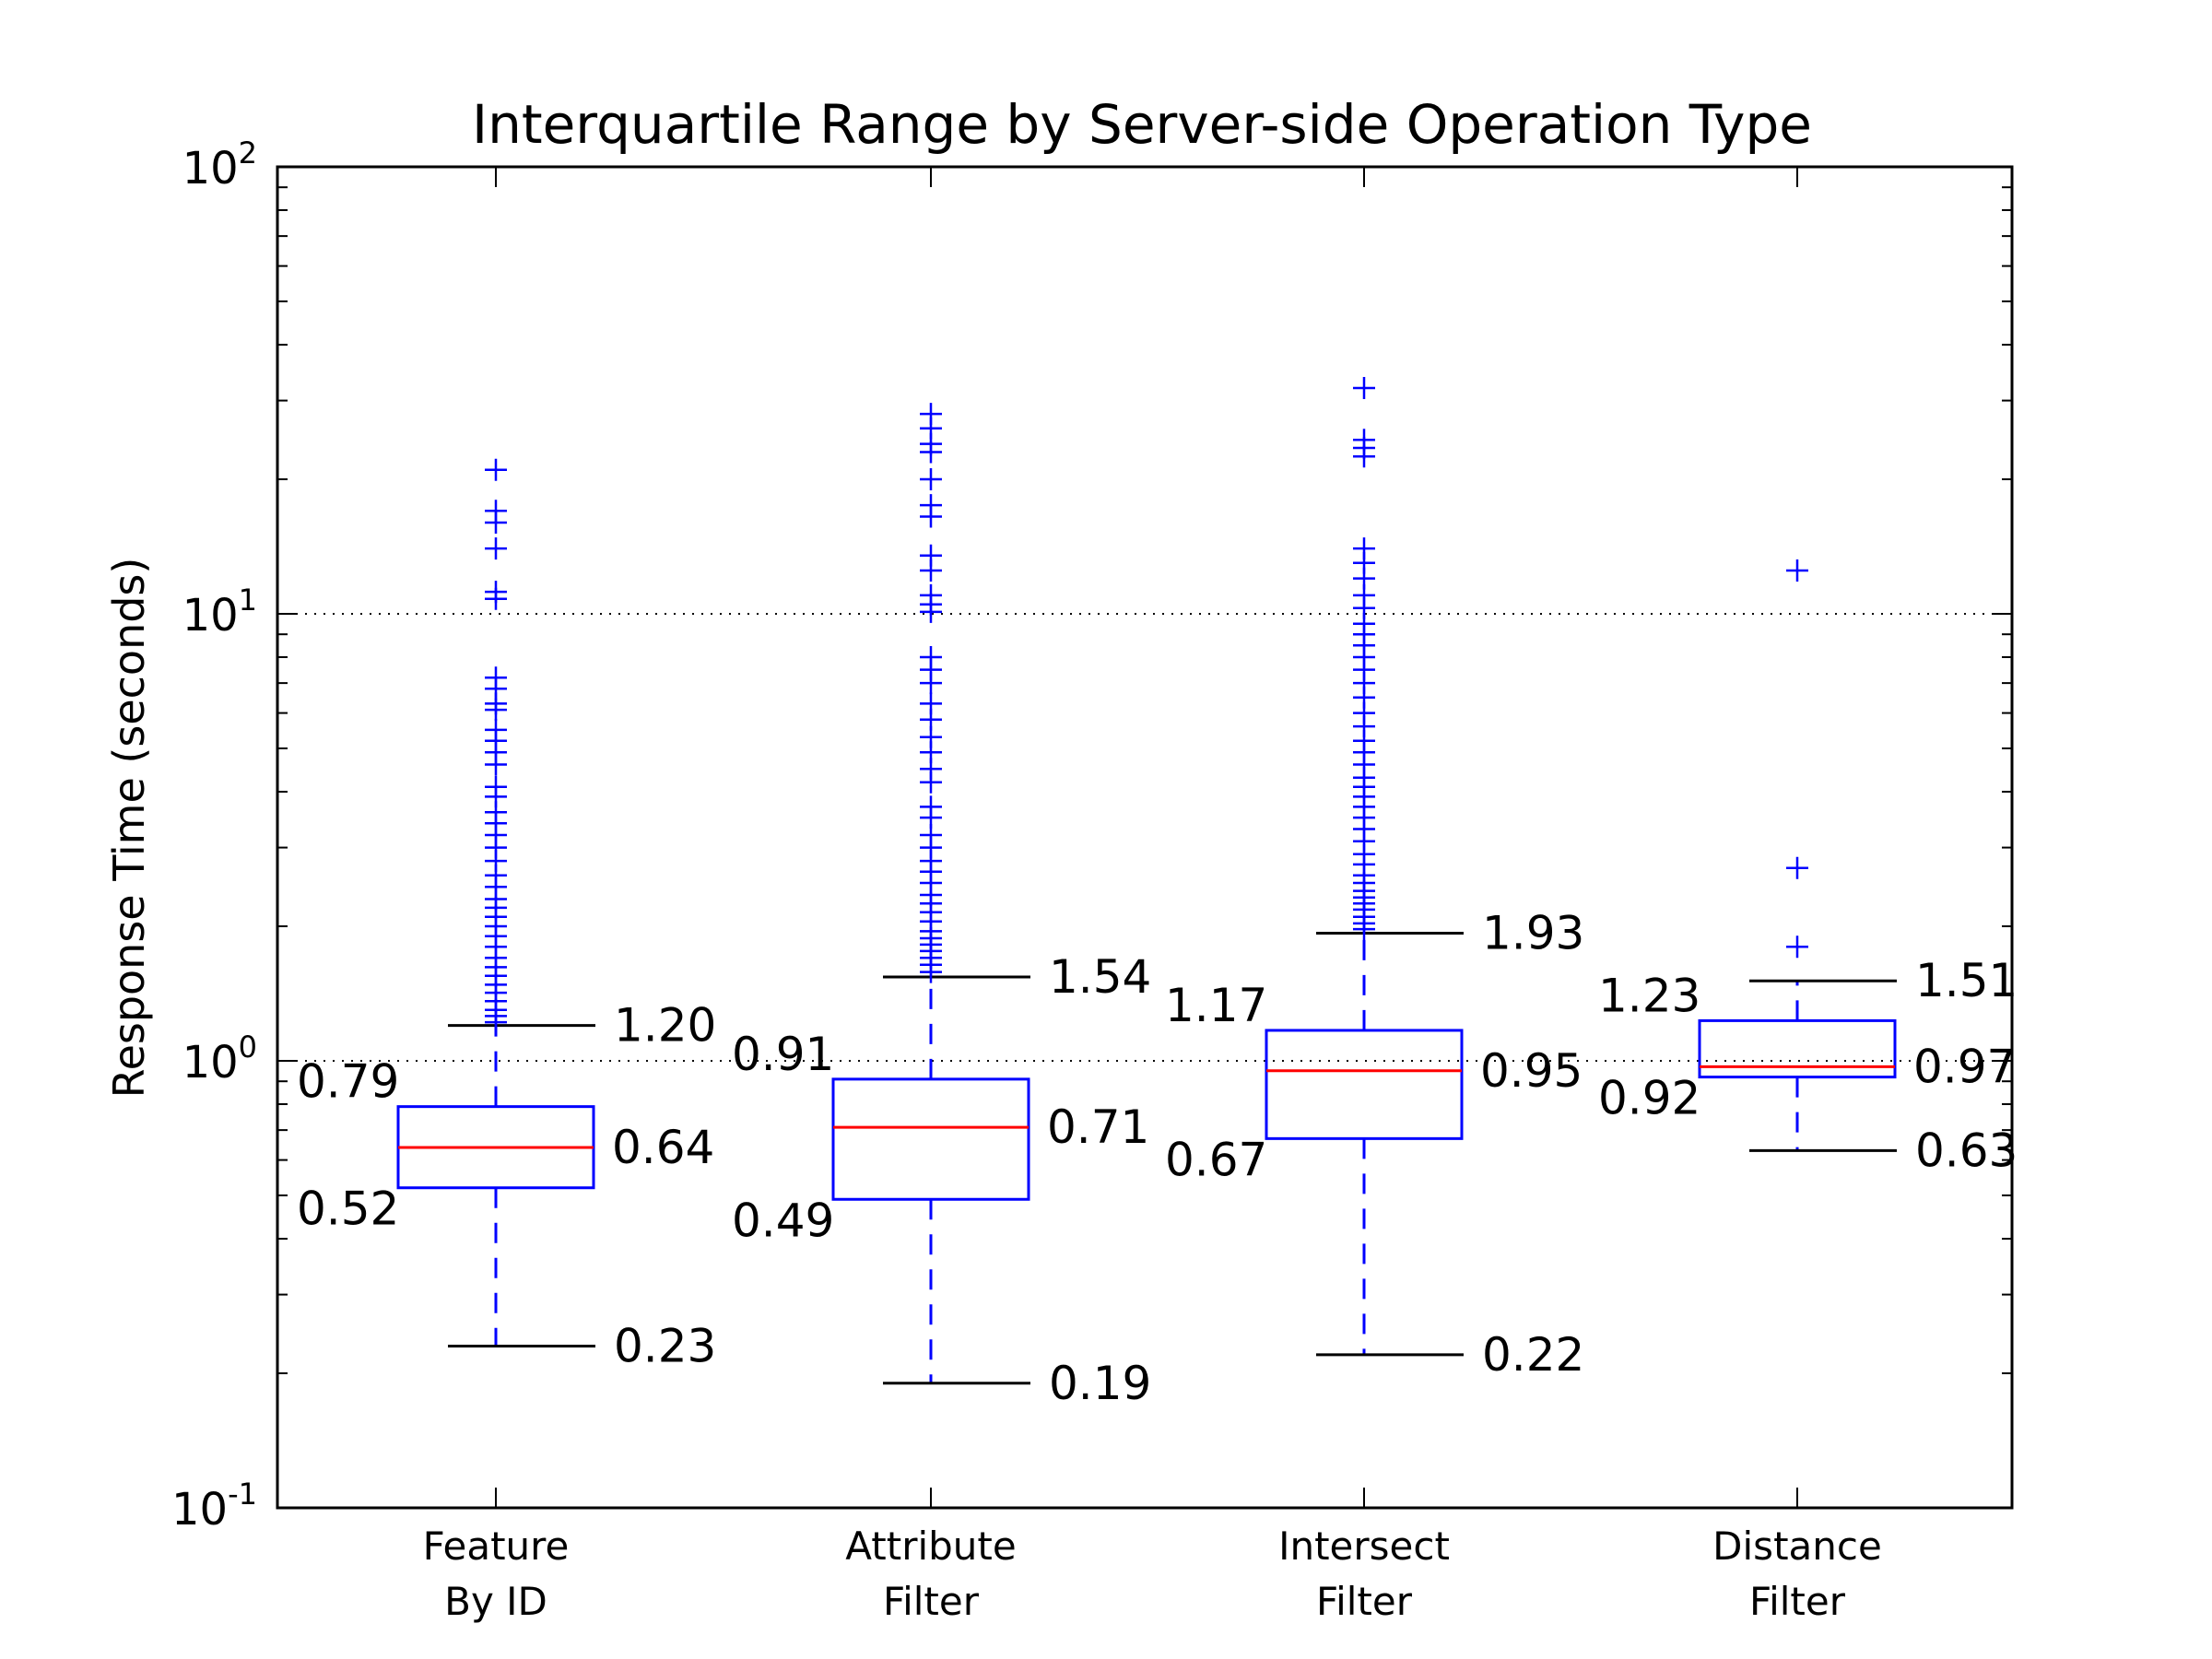  What do you see at coordinates (1098, 1127) in the screenshot?
I see `median-label: 0.71` at bounding box center [1098, 1127].